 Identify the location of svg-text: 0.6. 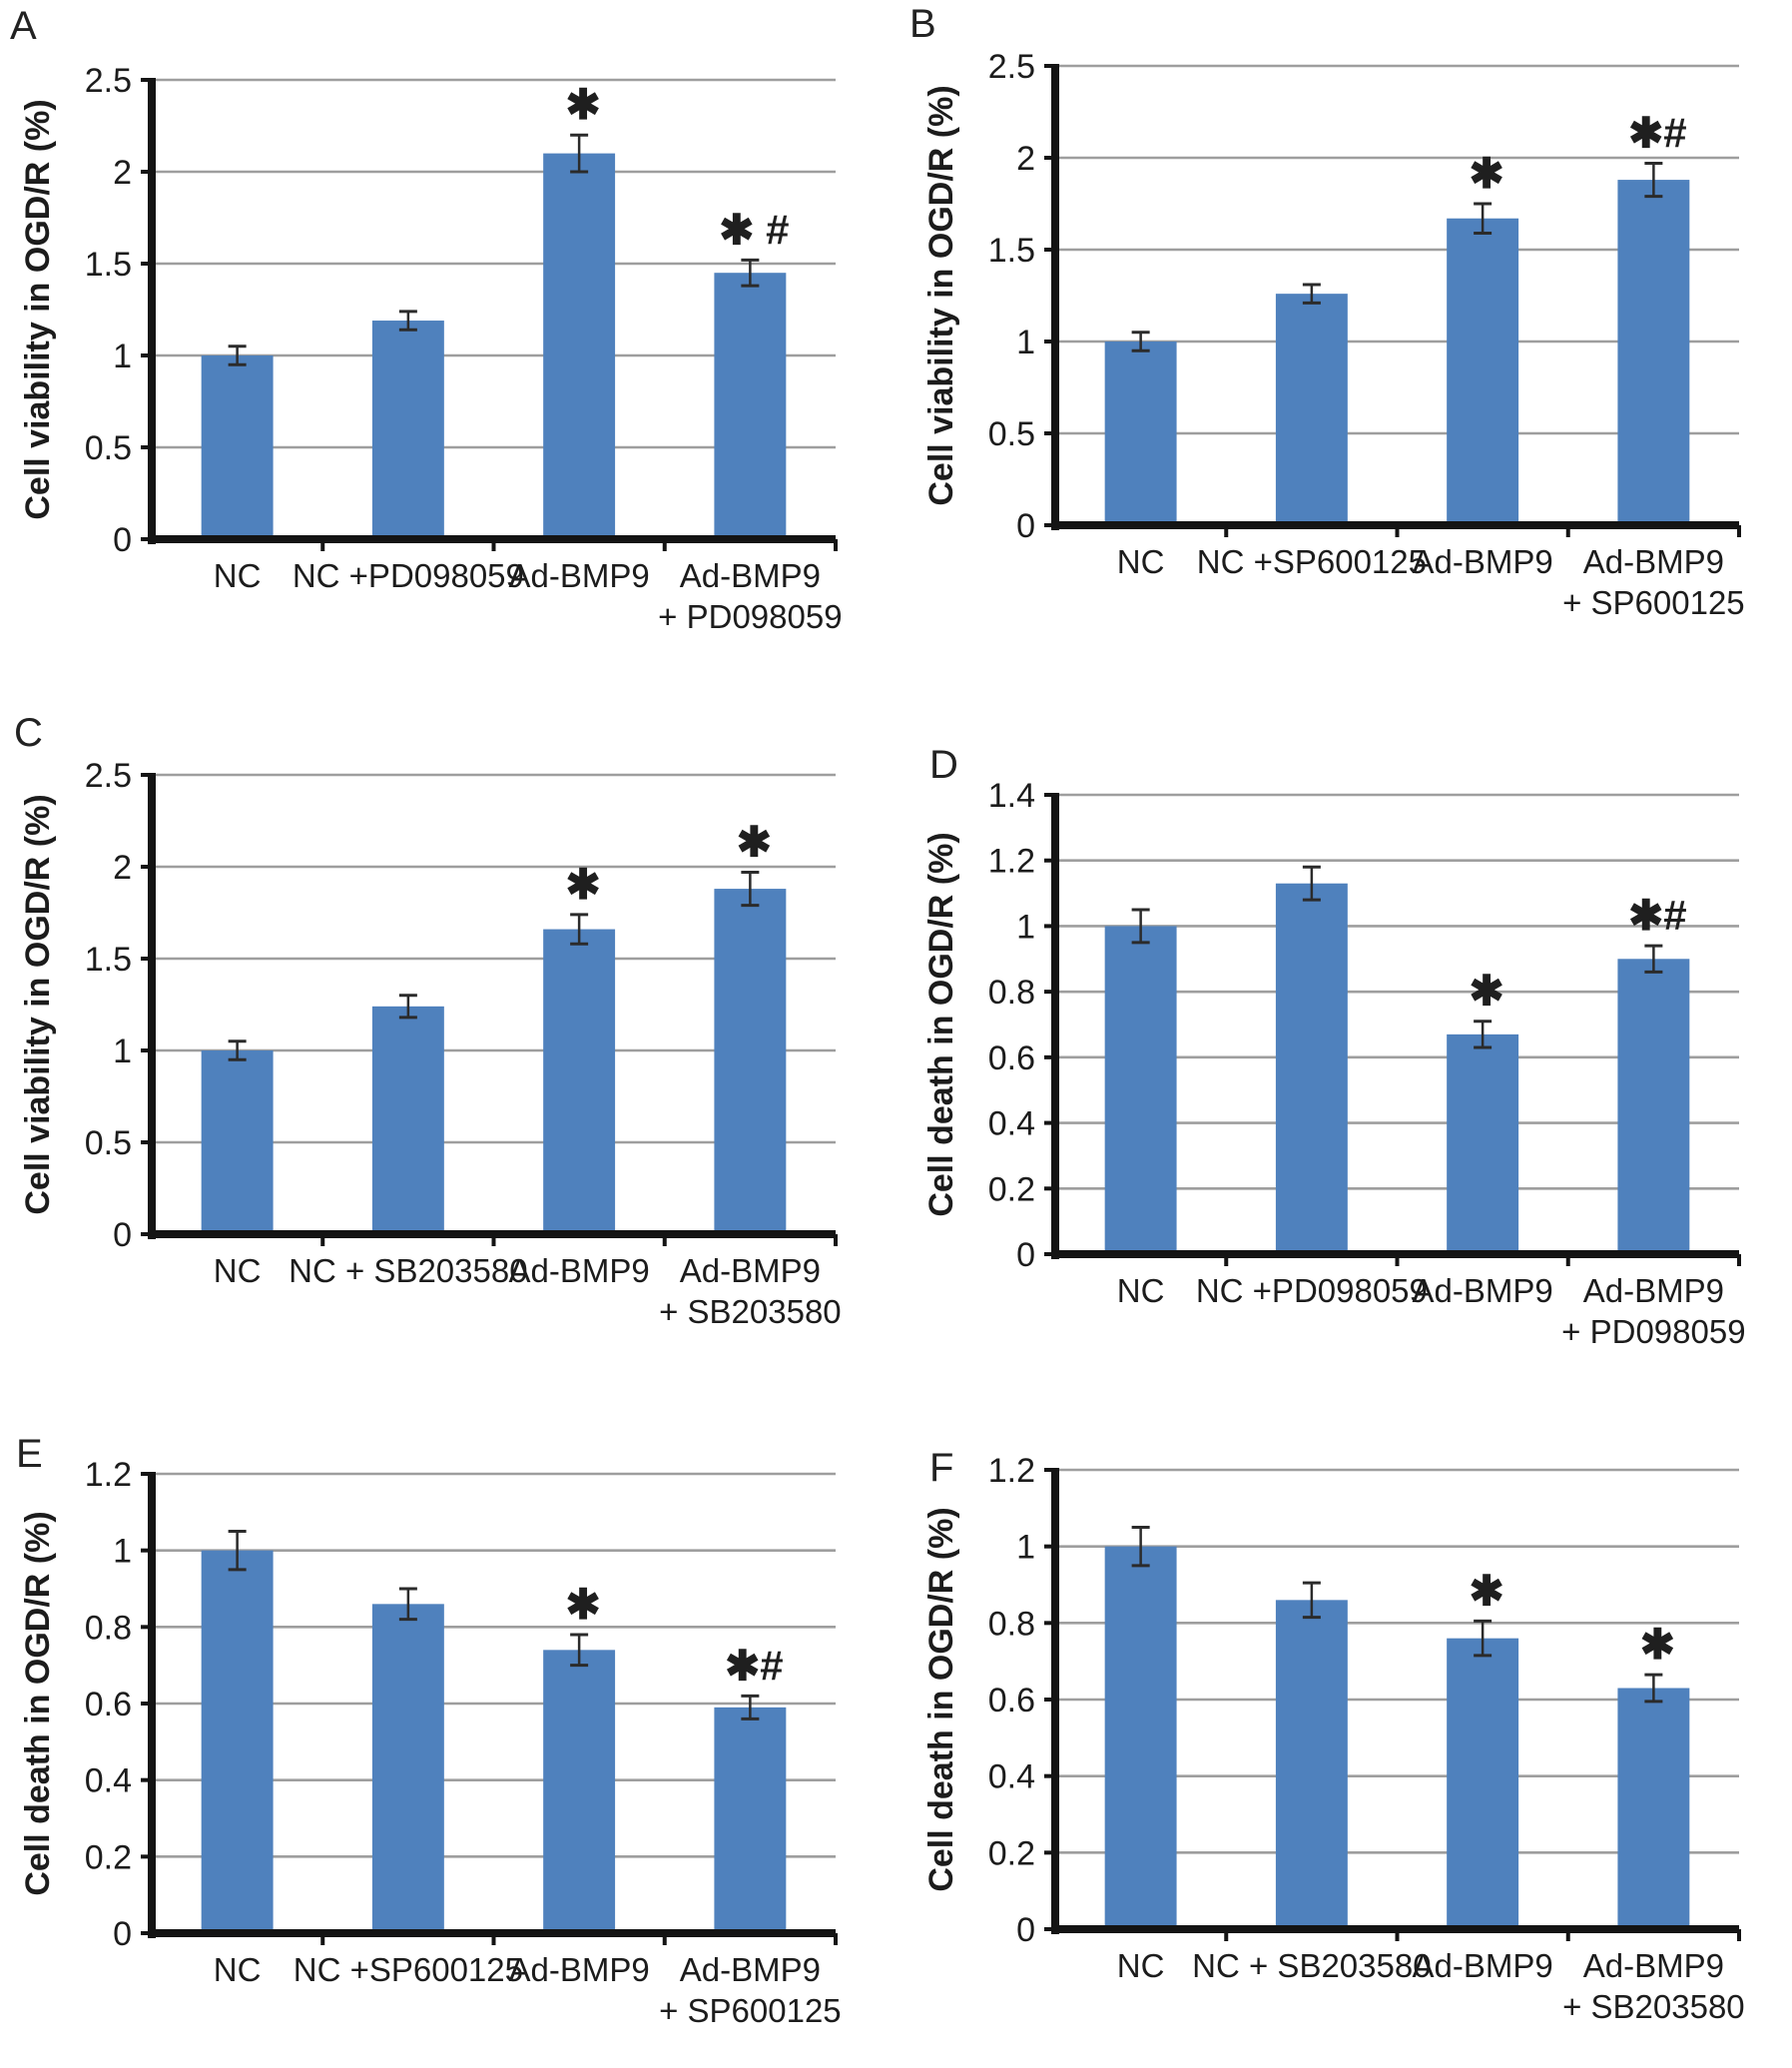
(1012, 1701).